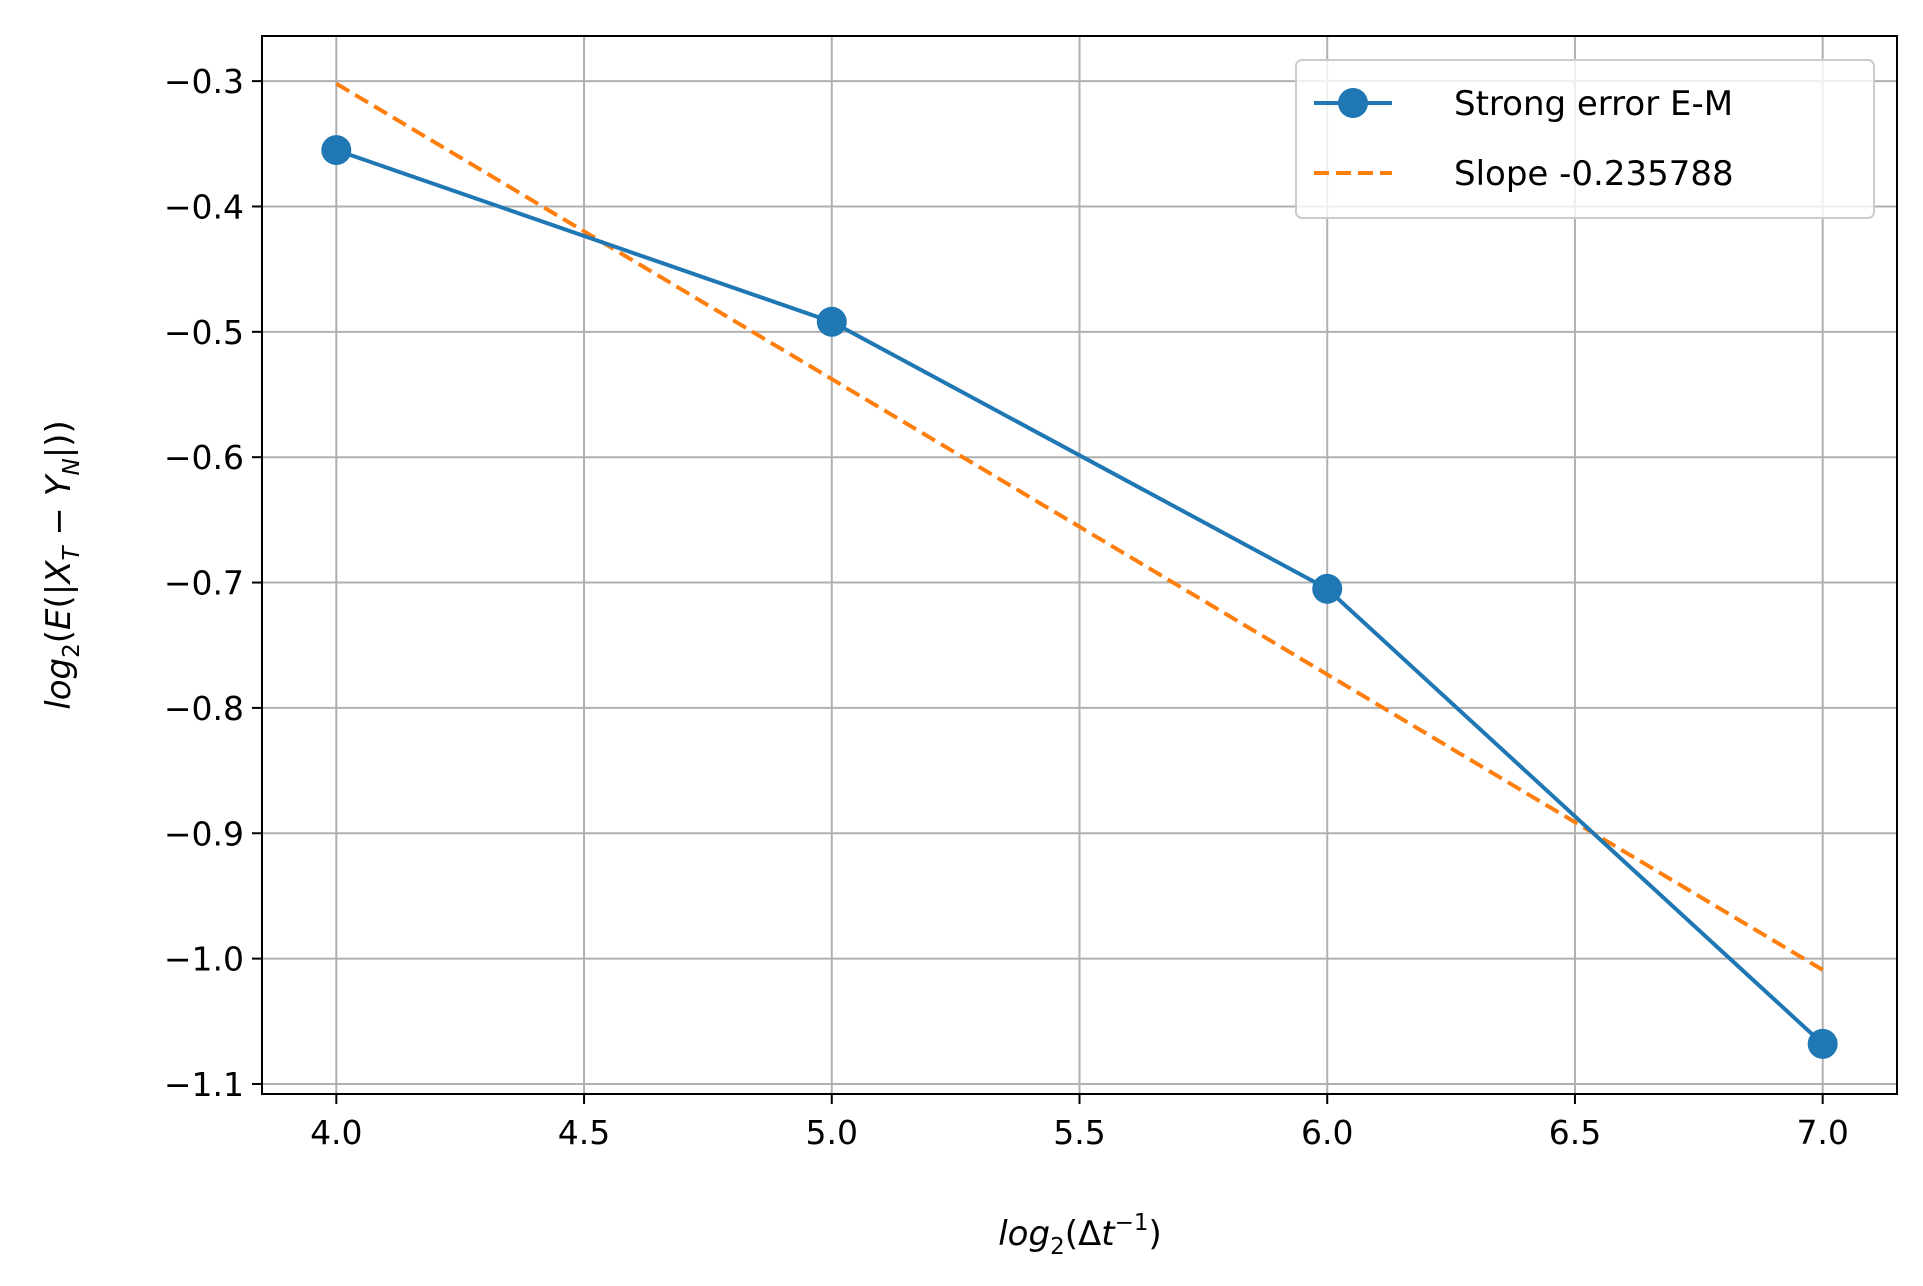 The image size is (1923, 1286). What do you see at coordinates (1353, 103) in the screenshot?
I see `legend-marker-strong-error` at bounding box center [1353, 103].